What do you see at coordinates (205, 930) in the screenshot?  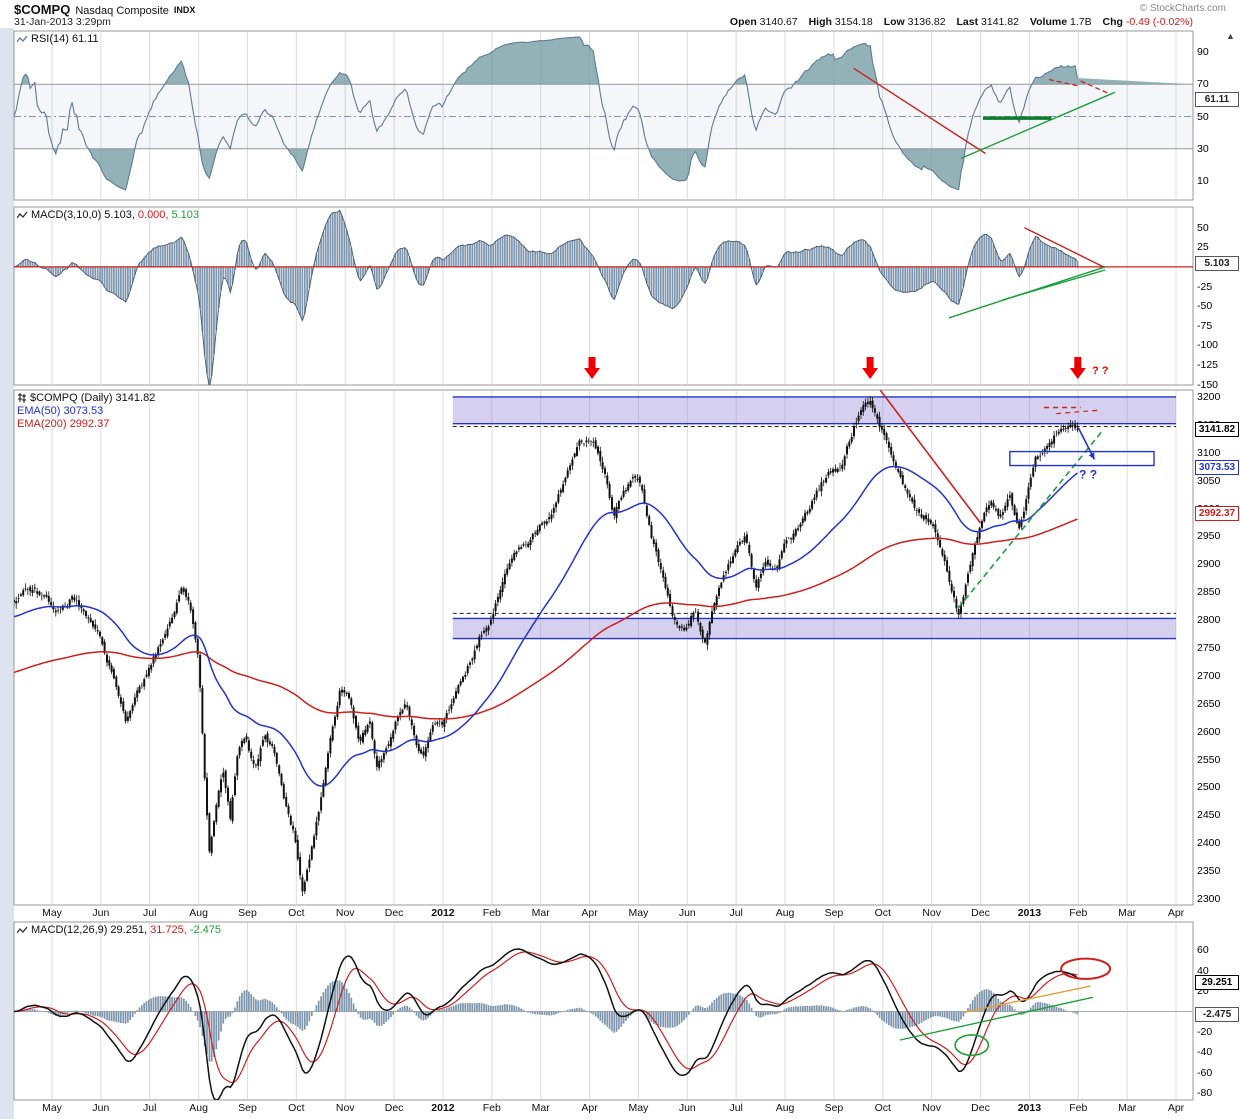 I see `macd-slow-hist: -2.475` at bounding box center [205, 930].